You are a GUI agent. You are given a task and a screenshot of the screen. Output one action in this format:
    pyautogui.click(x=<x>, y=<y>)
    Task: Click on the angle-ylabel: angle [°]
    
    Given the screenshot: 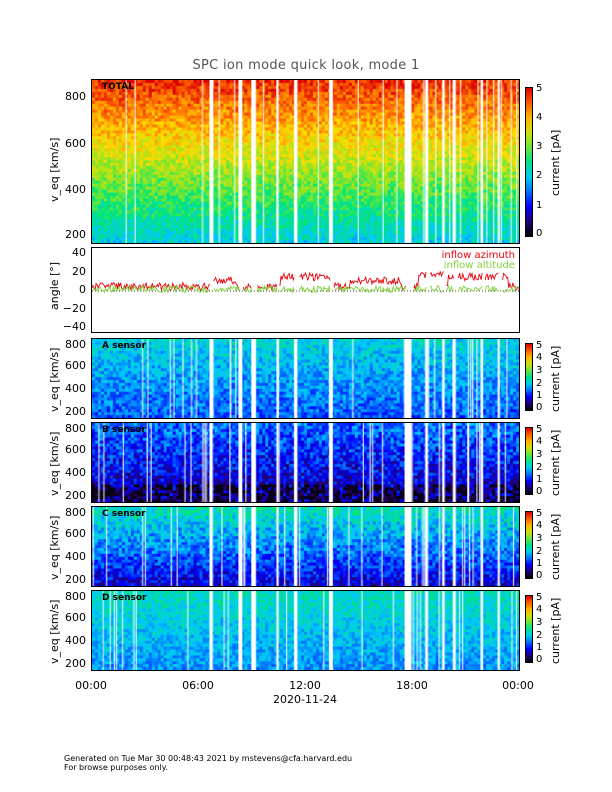 What is the action you would take?
    pyautogui.click(x=54, y=285)
    